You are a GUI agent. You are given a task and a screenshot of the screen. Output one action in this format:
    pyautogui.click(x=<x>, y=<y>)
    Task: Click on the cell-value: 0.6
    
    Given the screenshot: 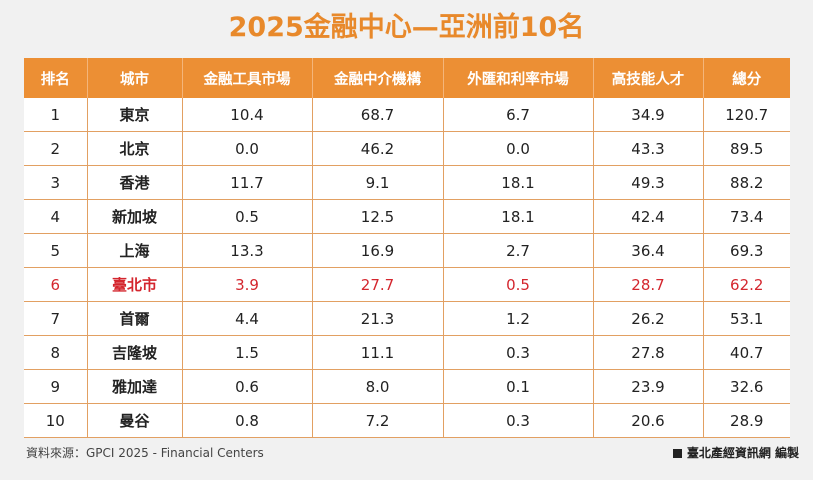 What is the action you would take?
    pyautogui.click(x=247, y=386)
    